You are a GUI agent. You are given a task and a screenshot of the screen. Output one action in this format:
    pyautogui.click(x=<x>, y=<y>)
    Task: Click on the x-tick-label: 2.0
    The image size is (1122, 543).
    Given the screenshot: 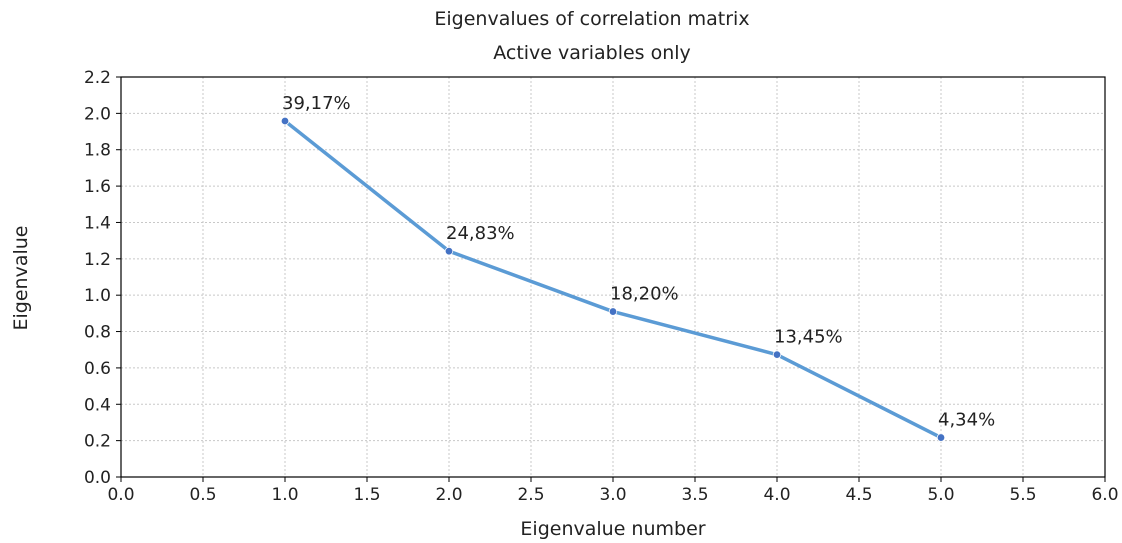 What is the action you would take?
    pyautogui.click(x=448, y=495)
    